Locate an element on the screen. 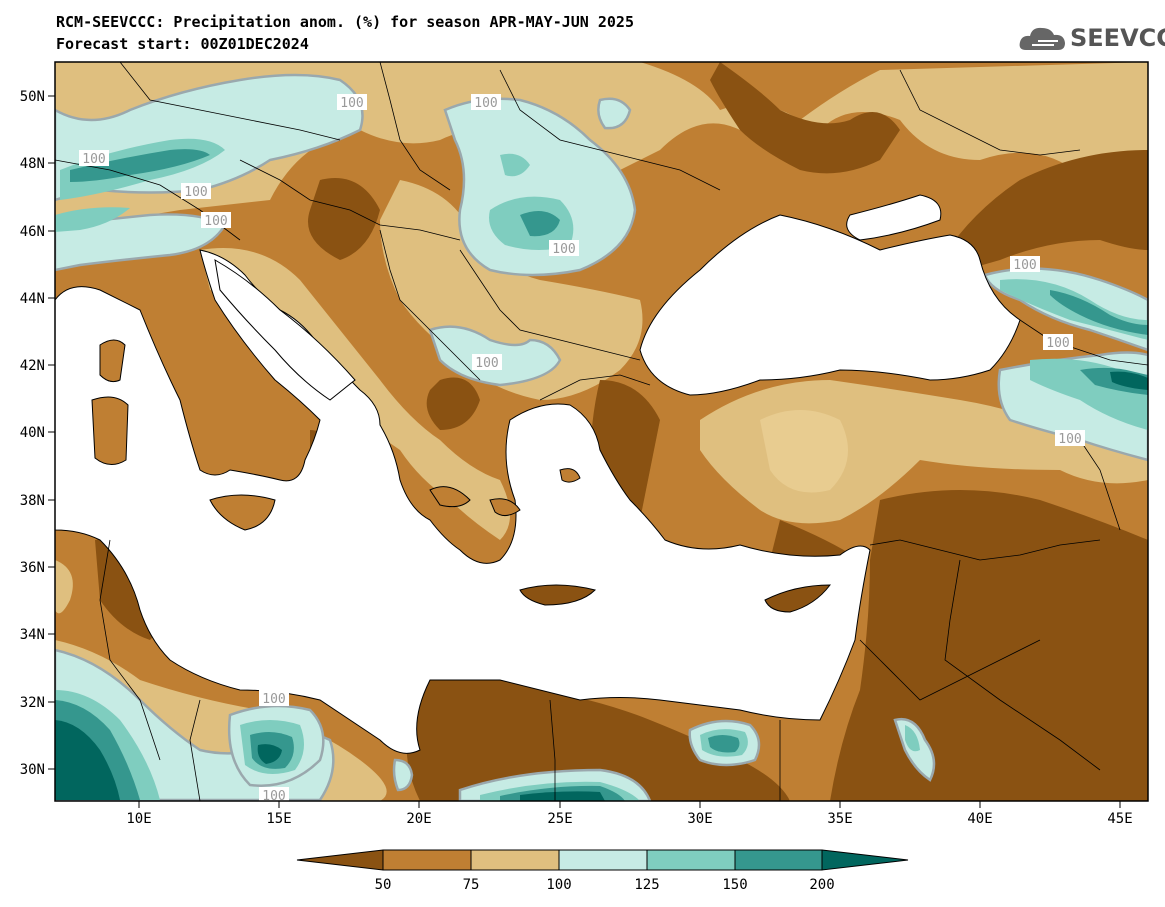  colorbar-label: 125 is located at coordinates (646, 885).